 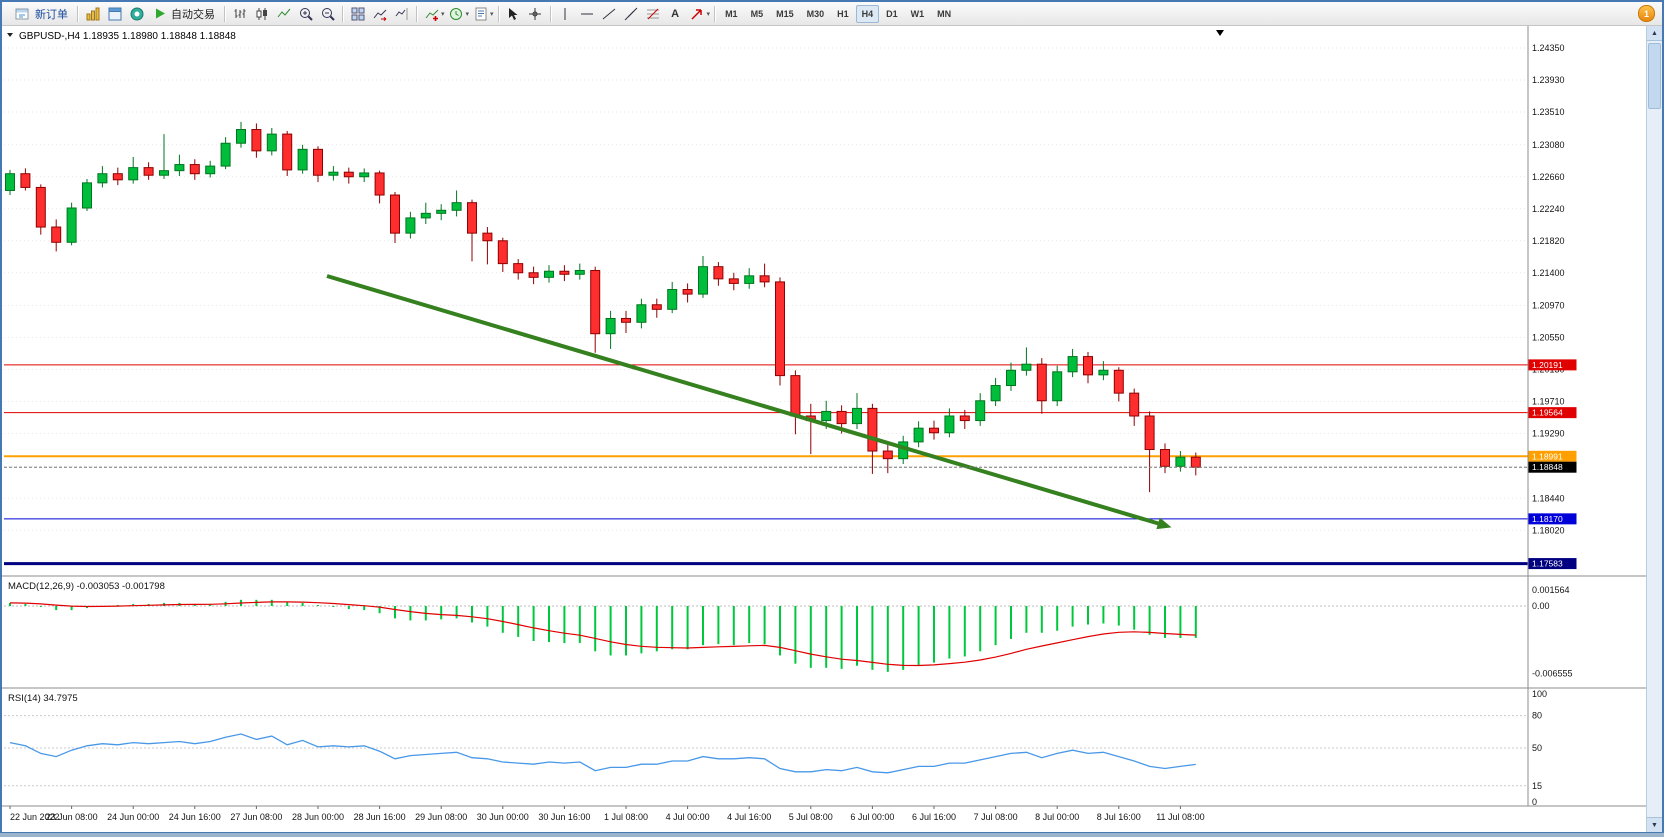 What do you see at coordinates (775, 748) in the screenshot?
I see `rsi-panel: 100 80 50 15 0` at bounding box center [775, 748].